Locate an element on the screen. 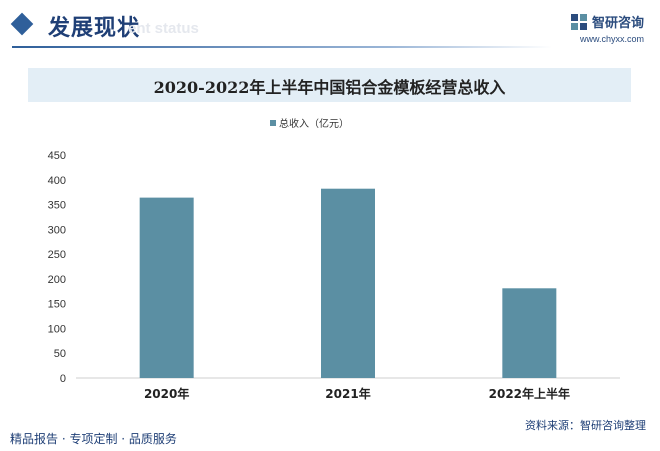  section-header: 发展现状 ent status 智研咨询 www.chyxx.com is located at coordinates (330, 28).